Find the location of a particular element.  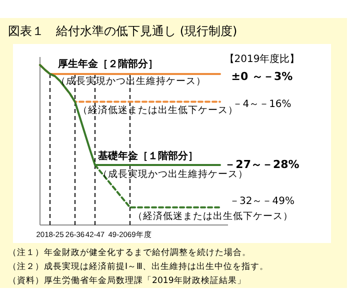

text: ±0 ～－3% is located at coordinates (262, 76).